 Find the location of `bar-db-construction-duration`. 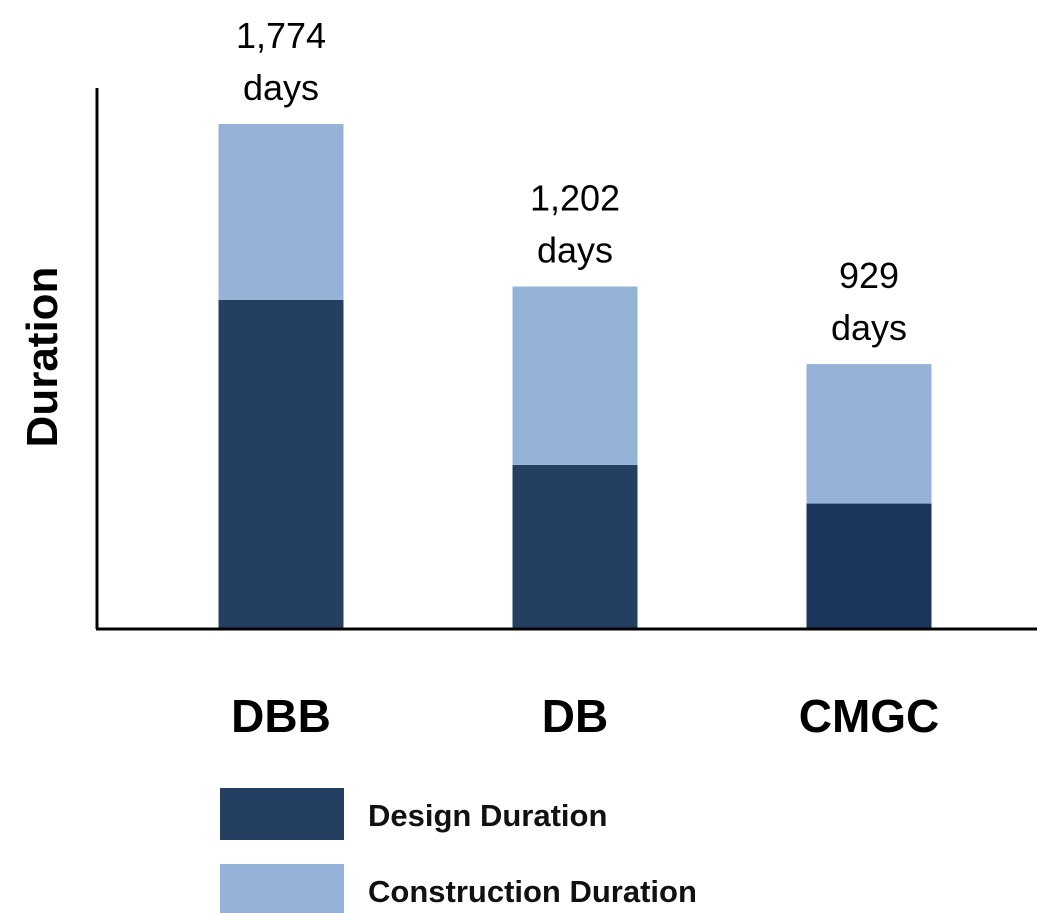

bar-db-construction-duration is located at coordinates (575, 375).